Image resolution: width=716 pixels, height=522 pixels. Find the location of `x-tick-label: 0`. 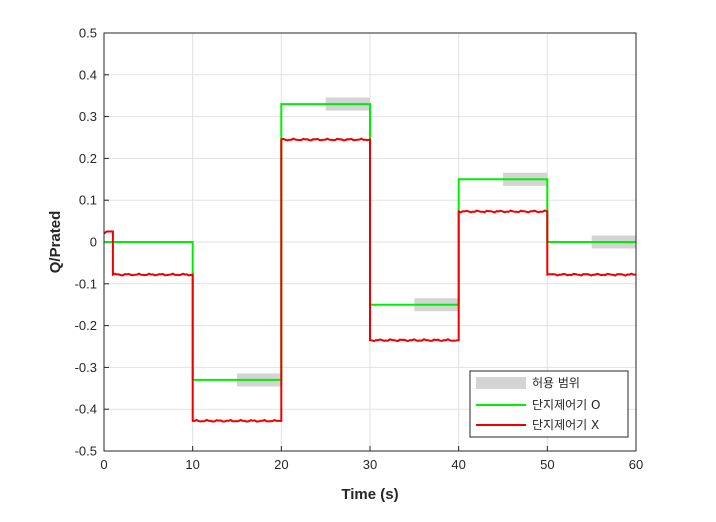

x-tick-label: 0 is located at coordinates (103, 464).